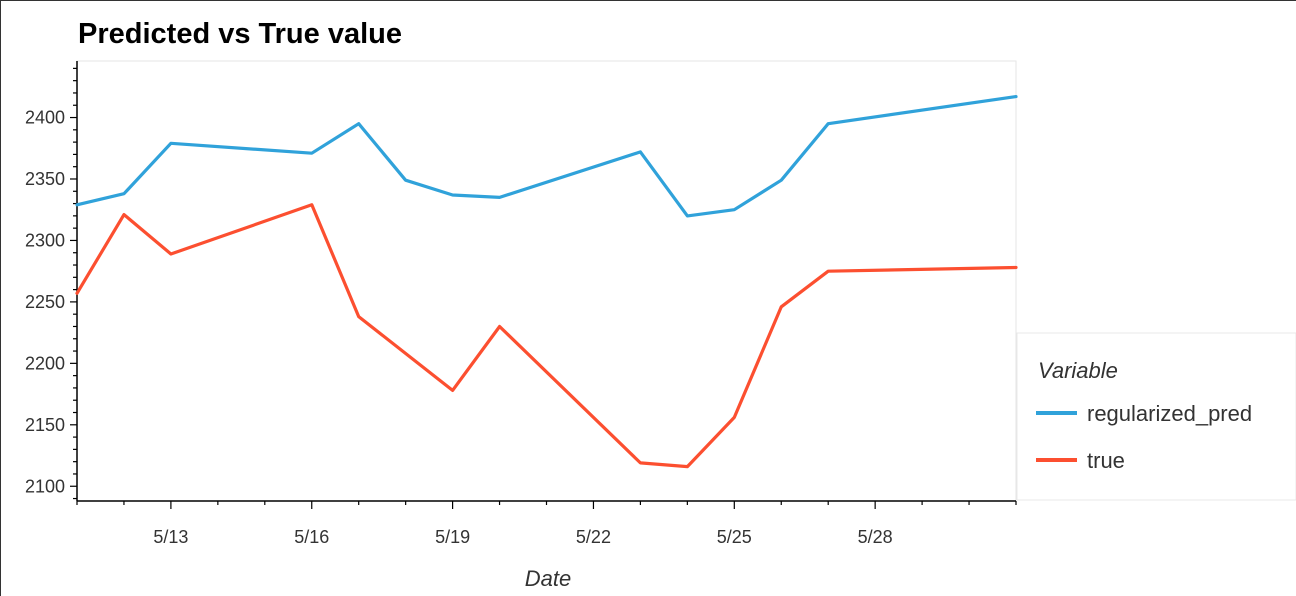  Describe the element at coordinates (311, 537) in the screenshot. I see `x-tick-label: 5/16` at that location.